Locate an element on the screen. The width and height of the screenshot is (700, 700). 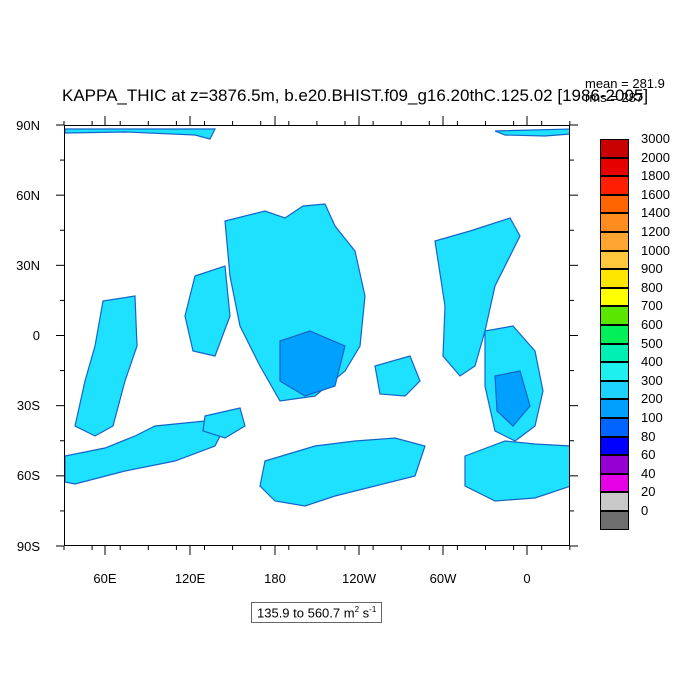
atlantic-deep-core is located at coordinates (512, 398).